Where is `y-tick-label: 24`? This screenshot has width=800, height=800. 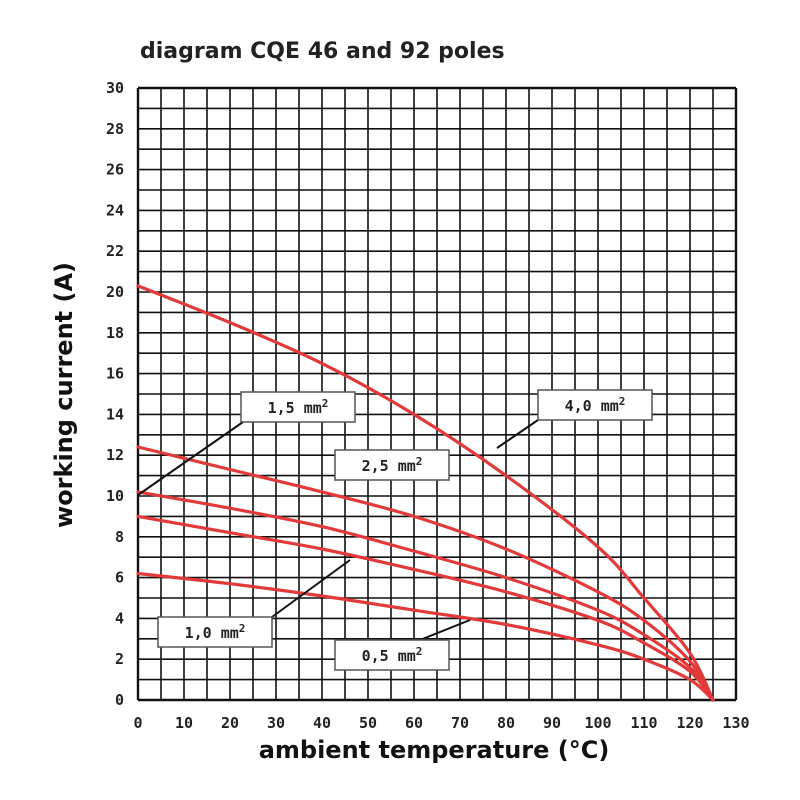
y-tick-label: 24 is located at coordinates (115, 210).